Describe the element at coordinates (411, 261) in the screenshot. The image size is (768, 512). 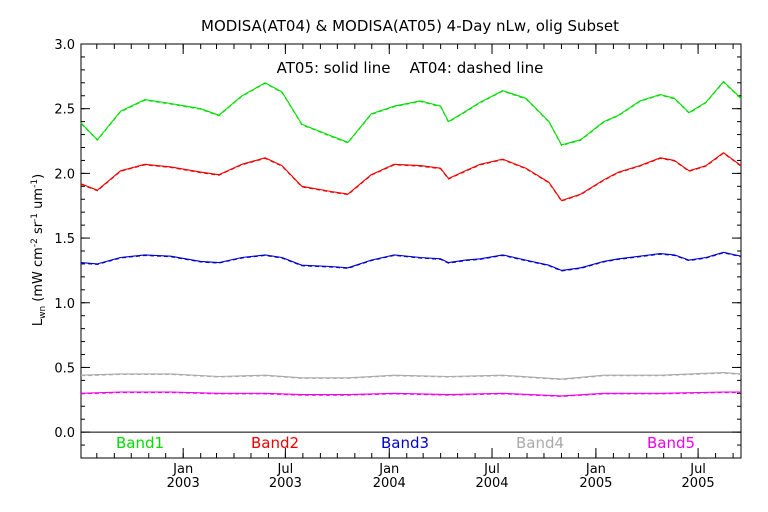
I see `series-line-band3` at that location.